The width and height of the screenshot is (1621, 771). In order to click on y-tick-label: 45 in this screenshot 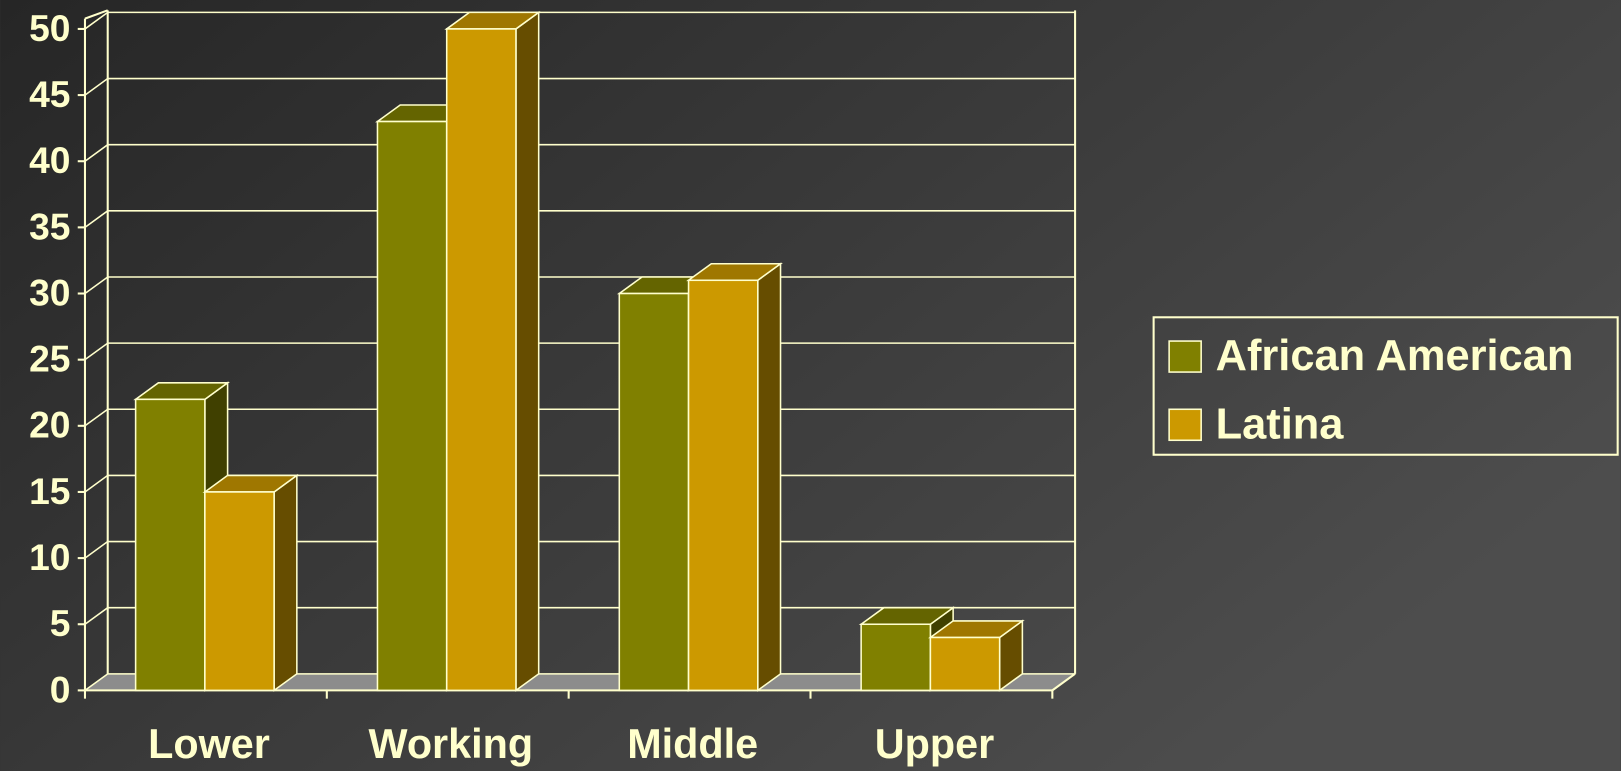, I will do `click(49, 94)`.